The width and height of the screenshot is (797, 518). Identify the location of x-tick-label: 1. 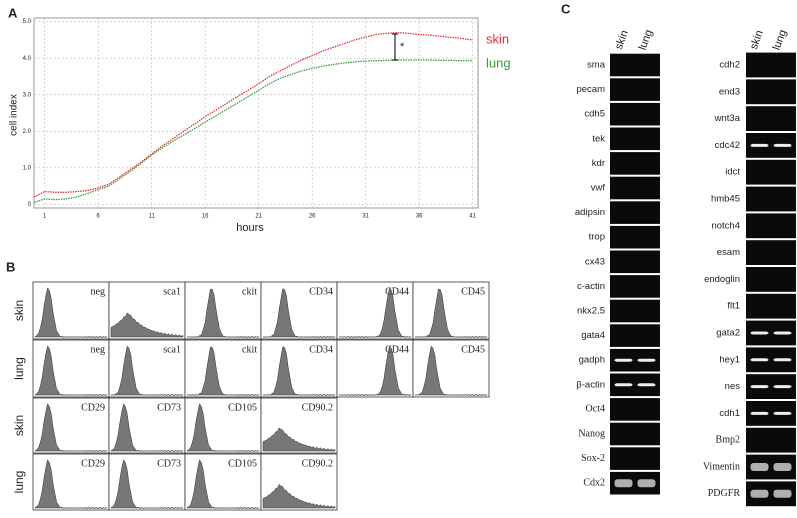
(45, 217).